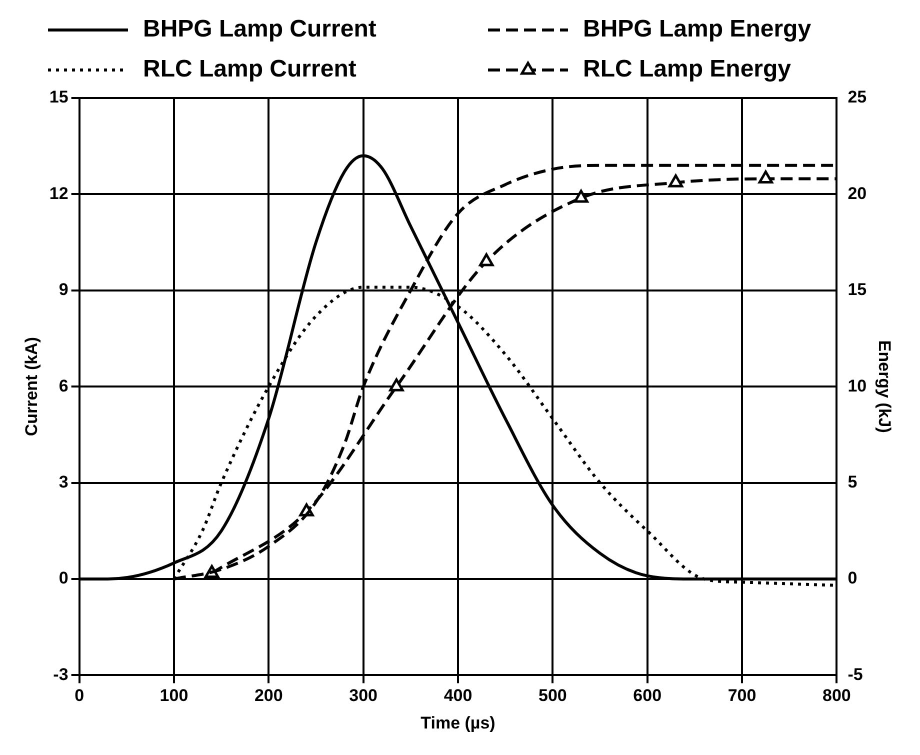 This screenshot has height=755, width=920. Describe the element at coordinates (884, 386) in the screenshot. I see `y2-axis-title: Energy (kJ)` at that location.